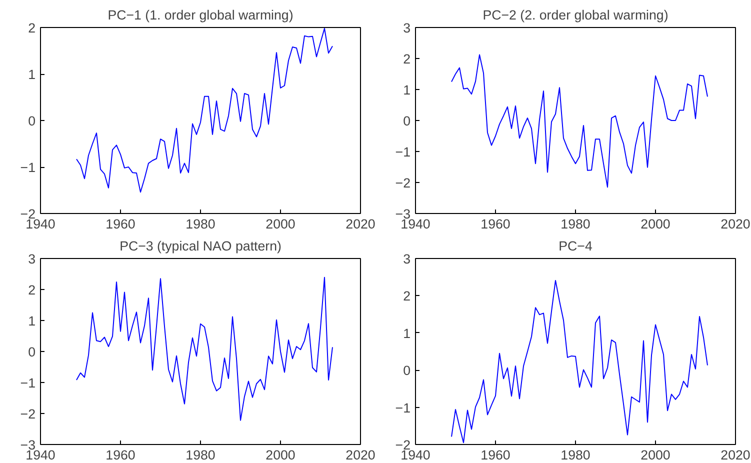  I want to click on chart-title: PC−2 (2. order global warming), so click(575, 15).